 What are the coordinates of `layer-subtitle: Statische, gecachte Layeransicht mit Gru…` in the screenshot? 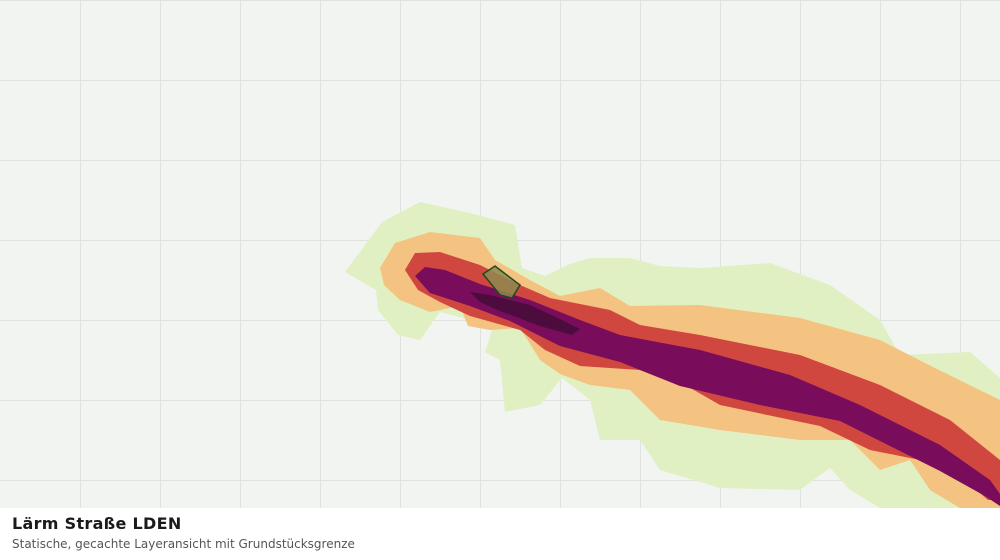 It's located at (183, 544).